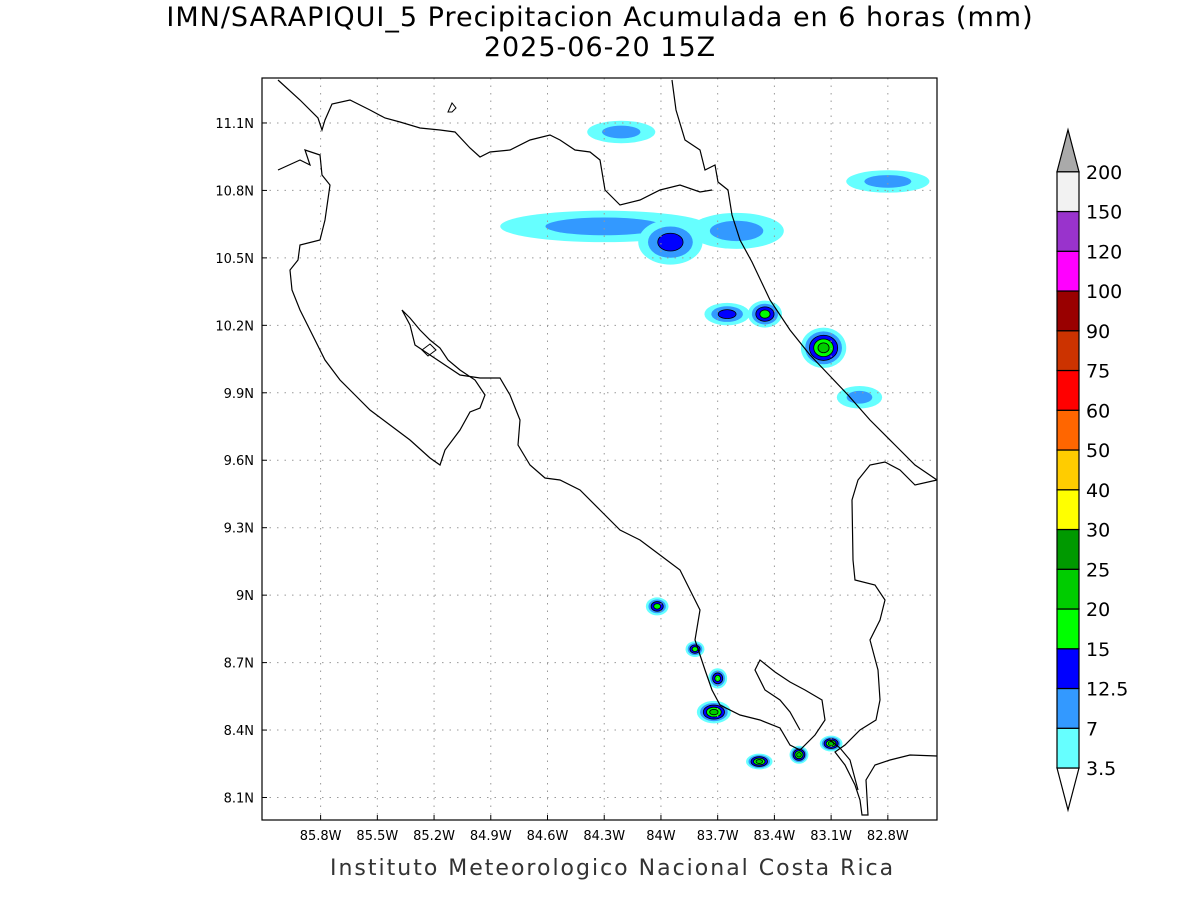  Describe the element at coordinates (1104, 292) in the screenshot. I see `colorbar-label: 100` at that location.